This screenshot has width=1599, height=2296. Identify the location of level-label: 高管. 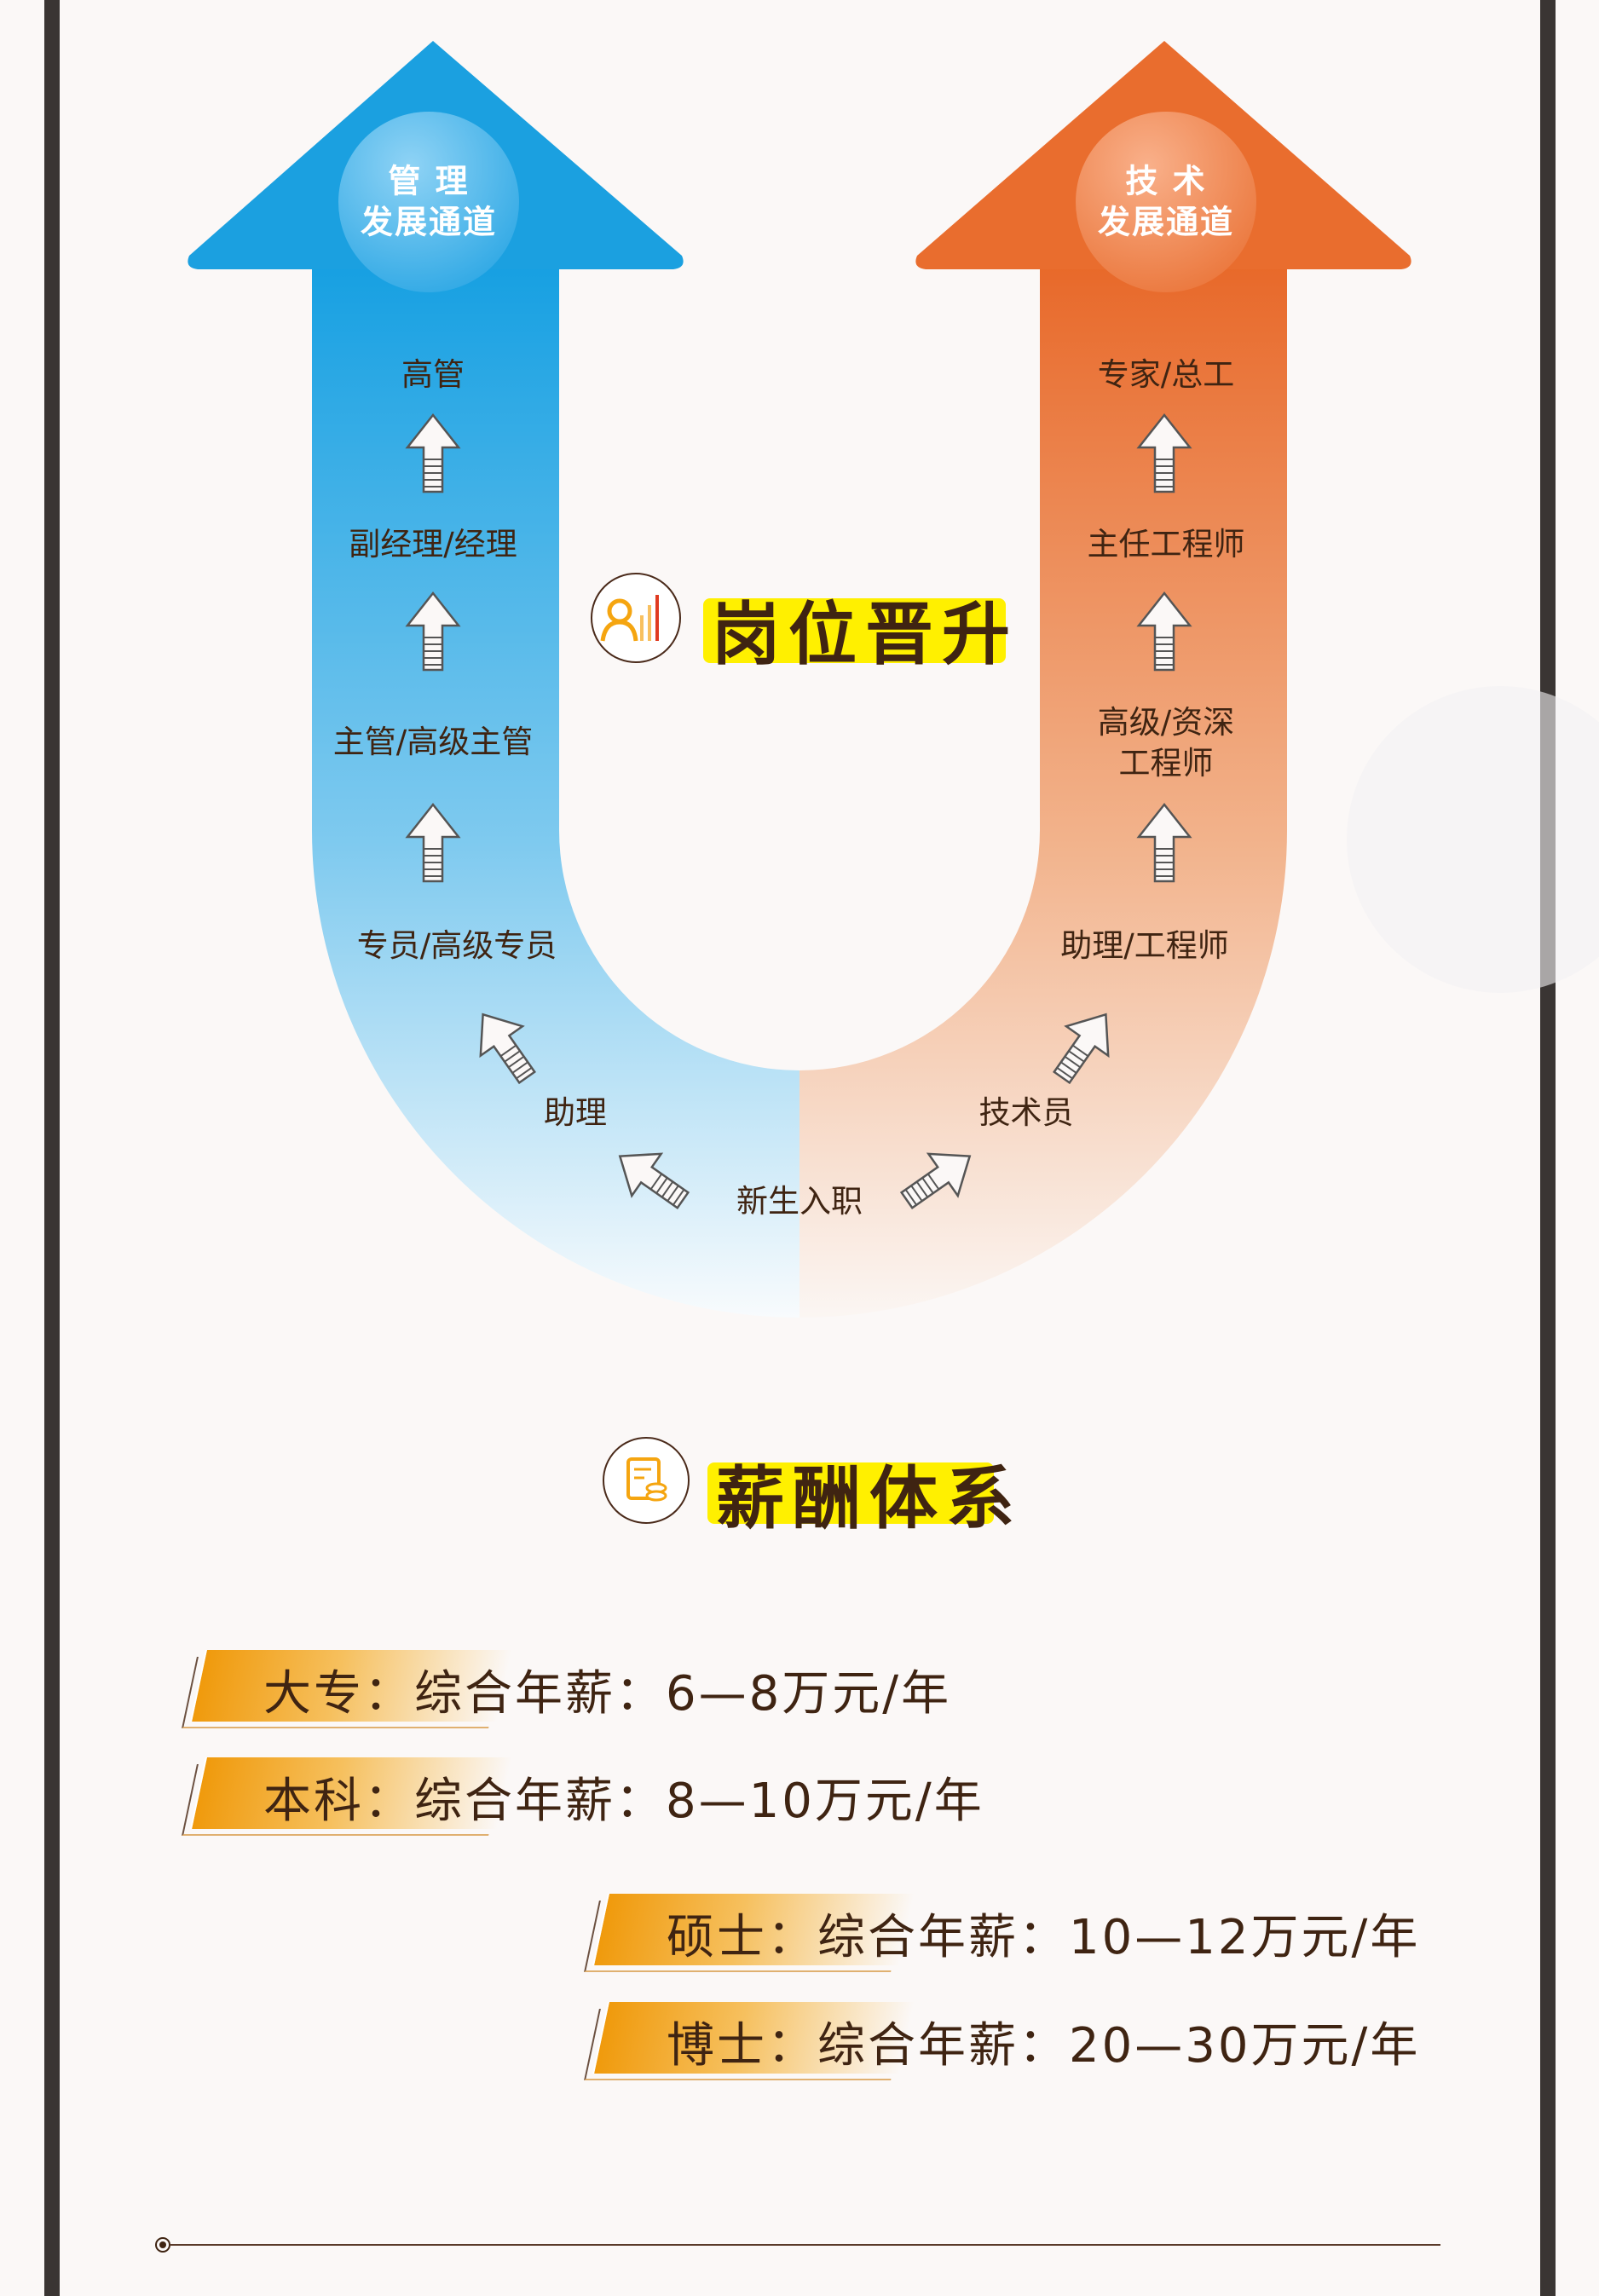
(433, 374).